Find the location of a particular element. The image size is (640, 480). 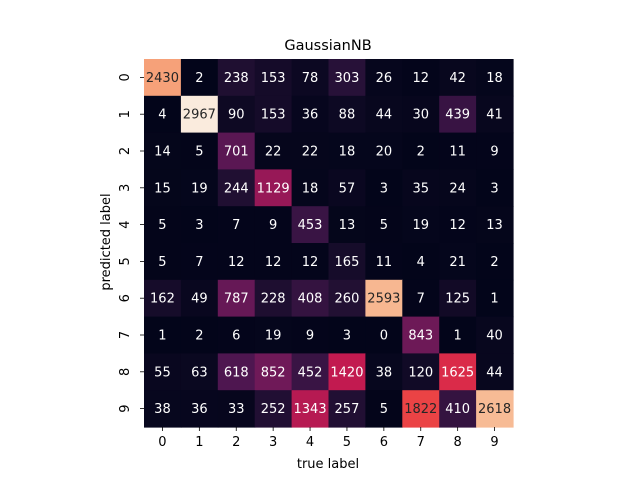

cell-value-r3-c1: 19 is located at coordinates (199, 188).